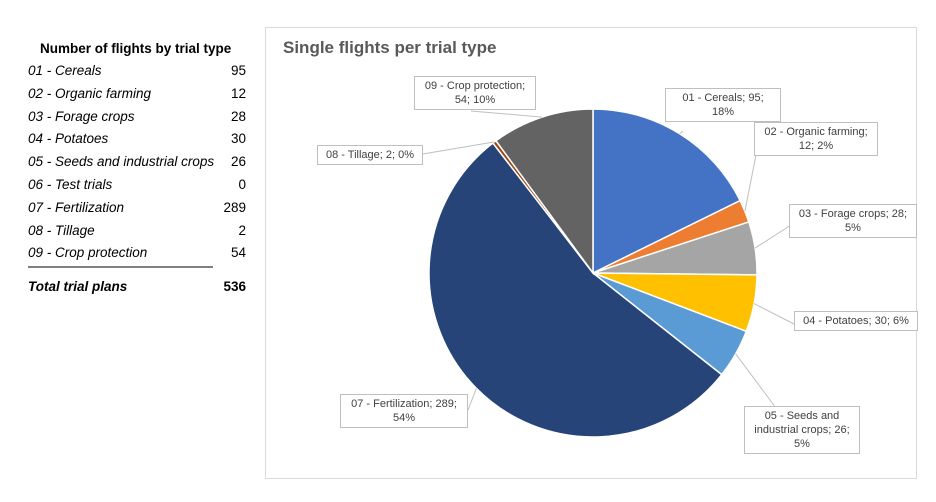 This screenshot has width=936, height=502. Describe the element at coordinates (139, 208) in the screenshot. I see `table-row-fertilization: 07 - Fertilization 289` at that location.